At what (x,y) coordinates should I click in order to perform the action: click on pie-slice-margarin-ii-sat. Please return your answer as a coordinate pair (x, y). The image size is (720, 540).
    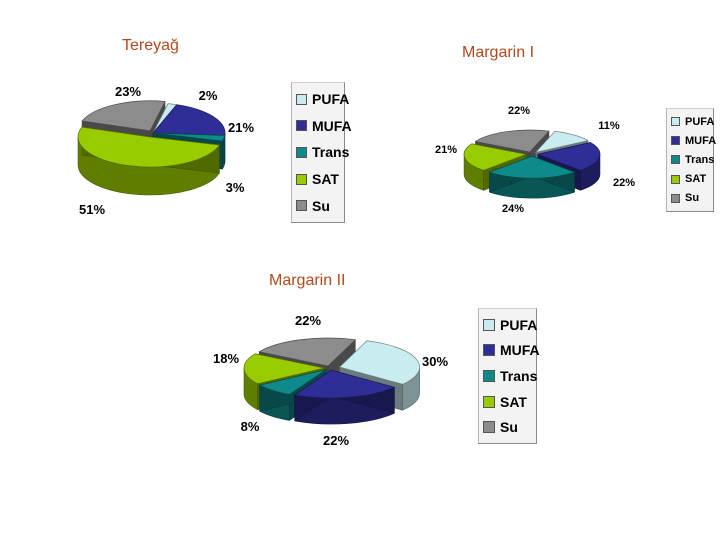
    Looking at the image, I should click on (284, 369).